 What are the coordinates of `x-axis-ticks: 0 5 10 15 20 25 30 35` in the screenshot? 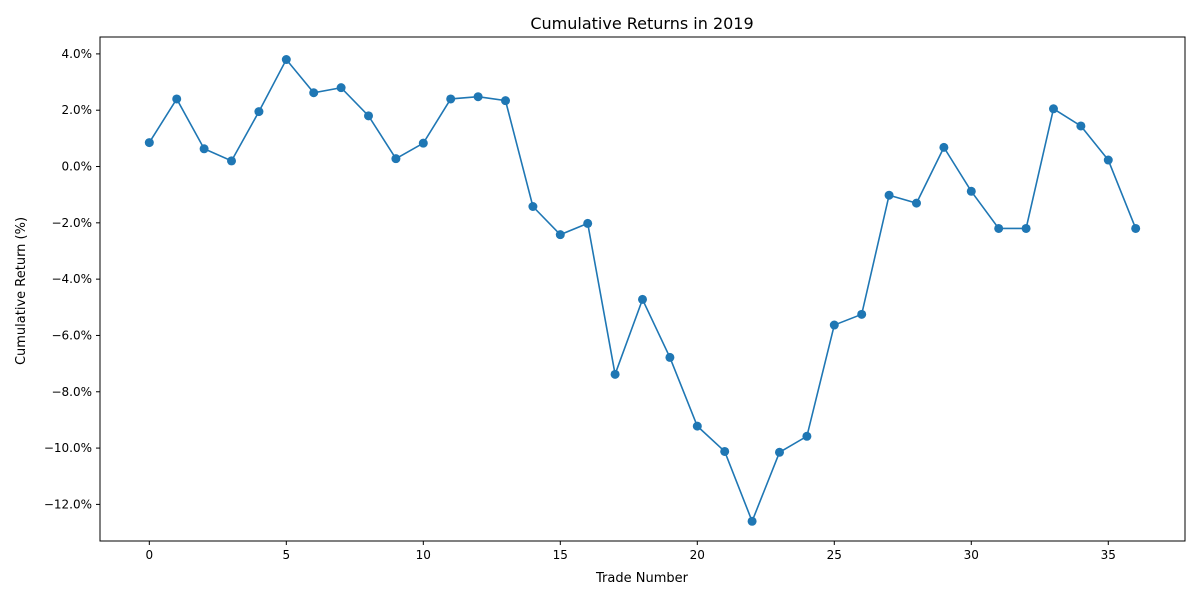 It's located at (630, 551).